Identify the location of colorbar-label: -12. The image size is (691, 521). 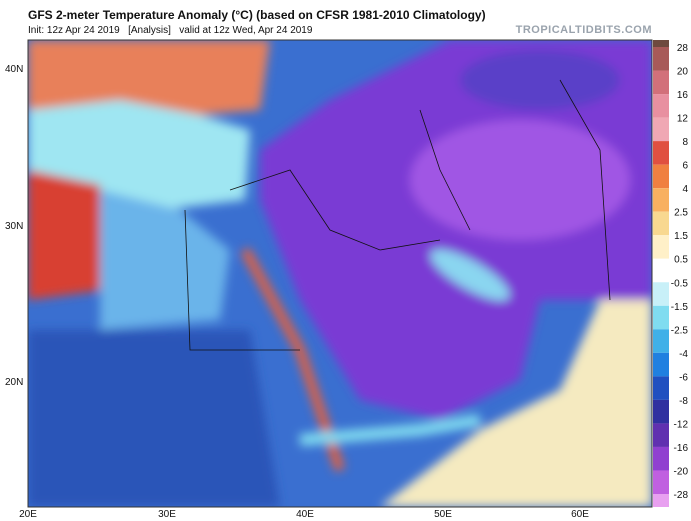
(681, 424).